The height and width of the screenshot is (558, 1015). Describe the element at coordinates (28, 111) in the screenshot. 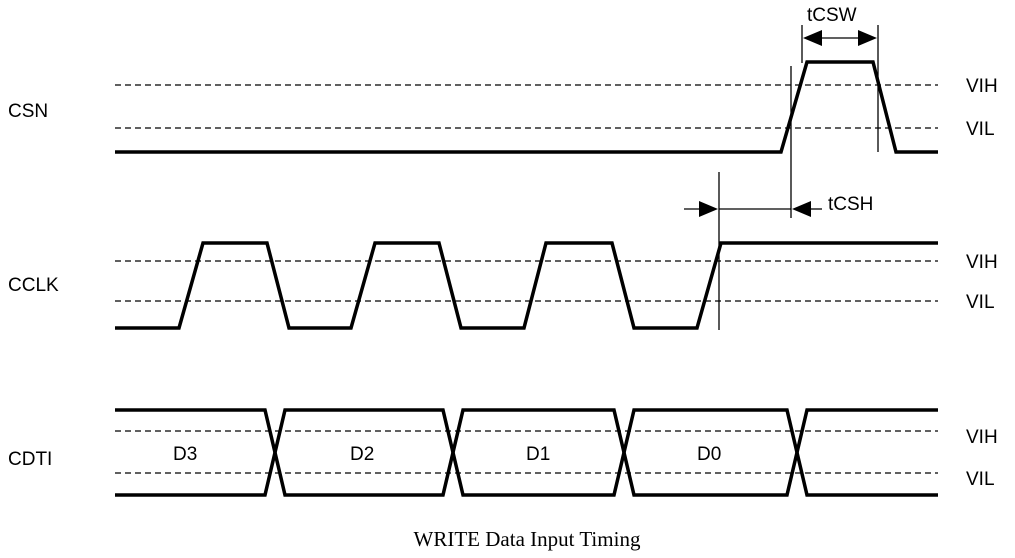

I see `csn-label: CSN` at that location.